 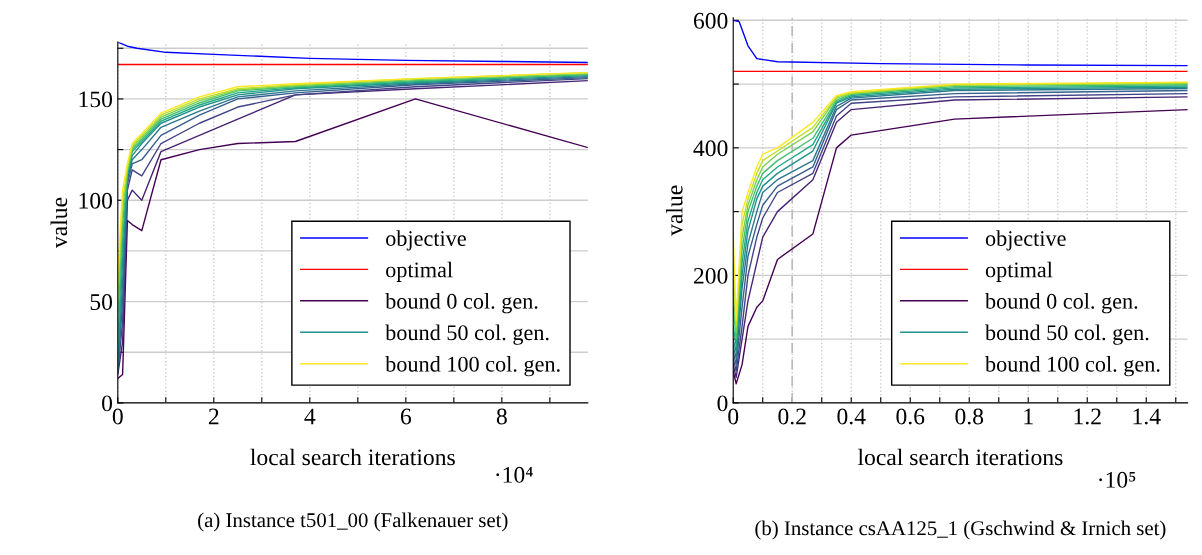 I want to click on x-tick-label: 1, so click(x=1028, y=416).